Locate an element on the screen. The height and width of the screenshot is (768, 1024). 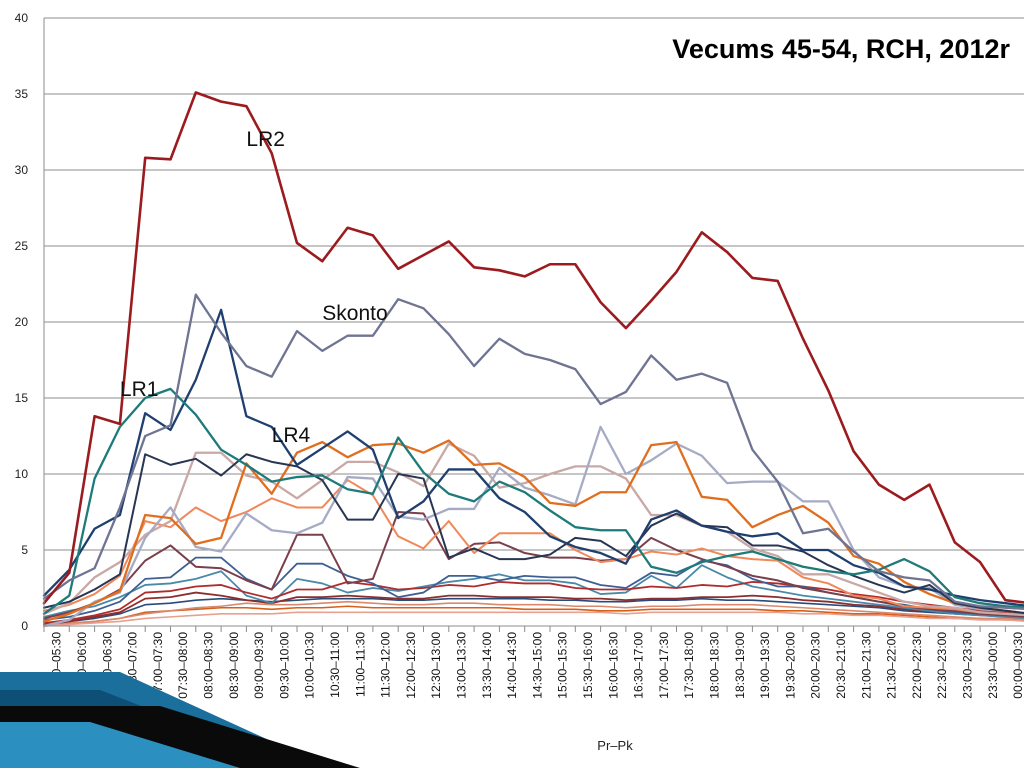
x-tick-label: 21:00–21:30 is located at coordinates (866, 665).